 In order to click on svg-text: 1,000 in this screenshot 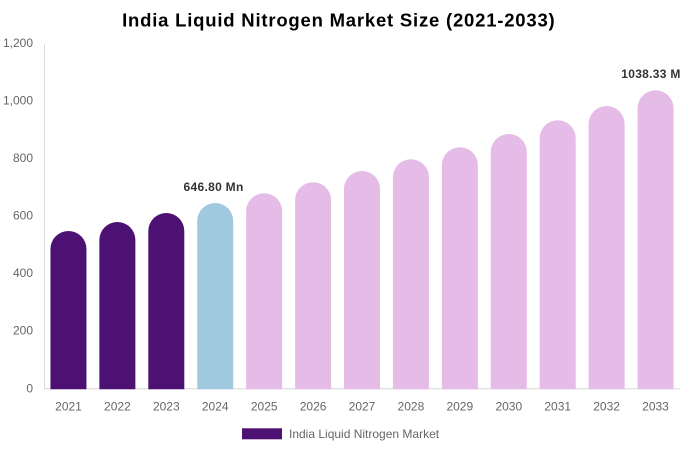, I will do `click(18, 101)`.